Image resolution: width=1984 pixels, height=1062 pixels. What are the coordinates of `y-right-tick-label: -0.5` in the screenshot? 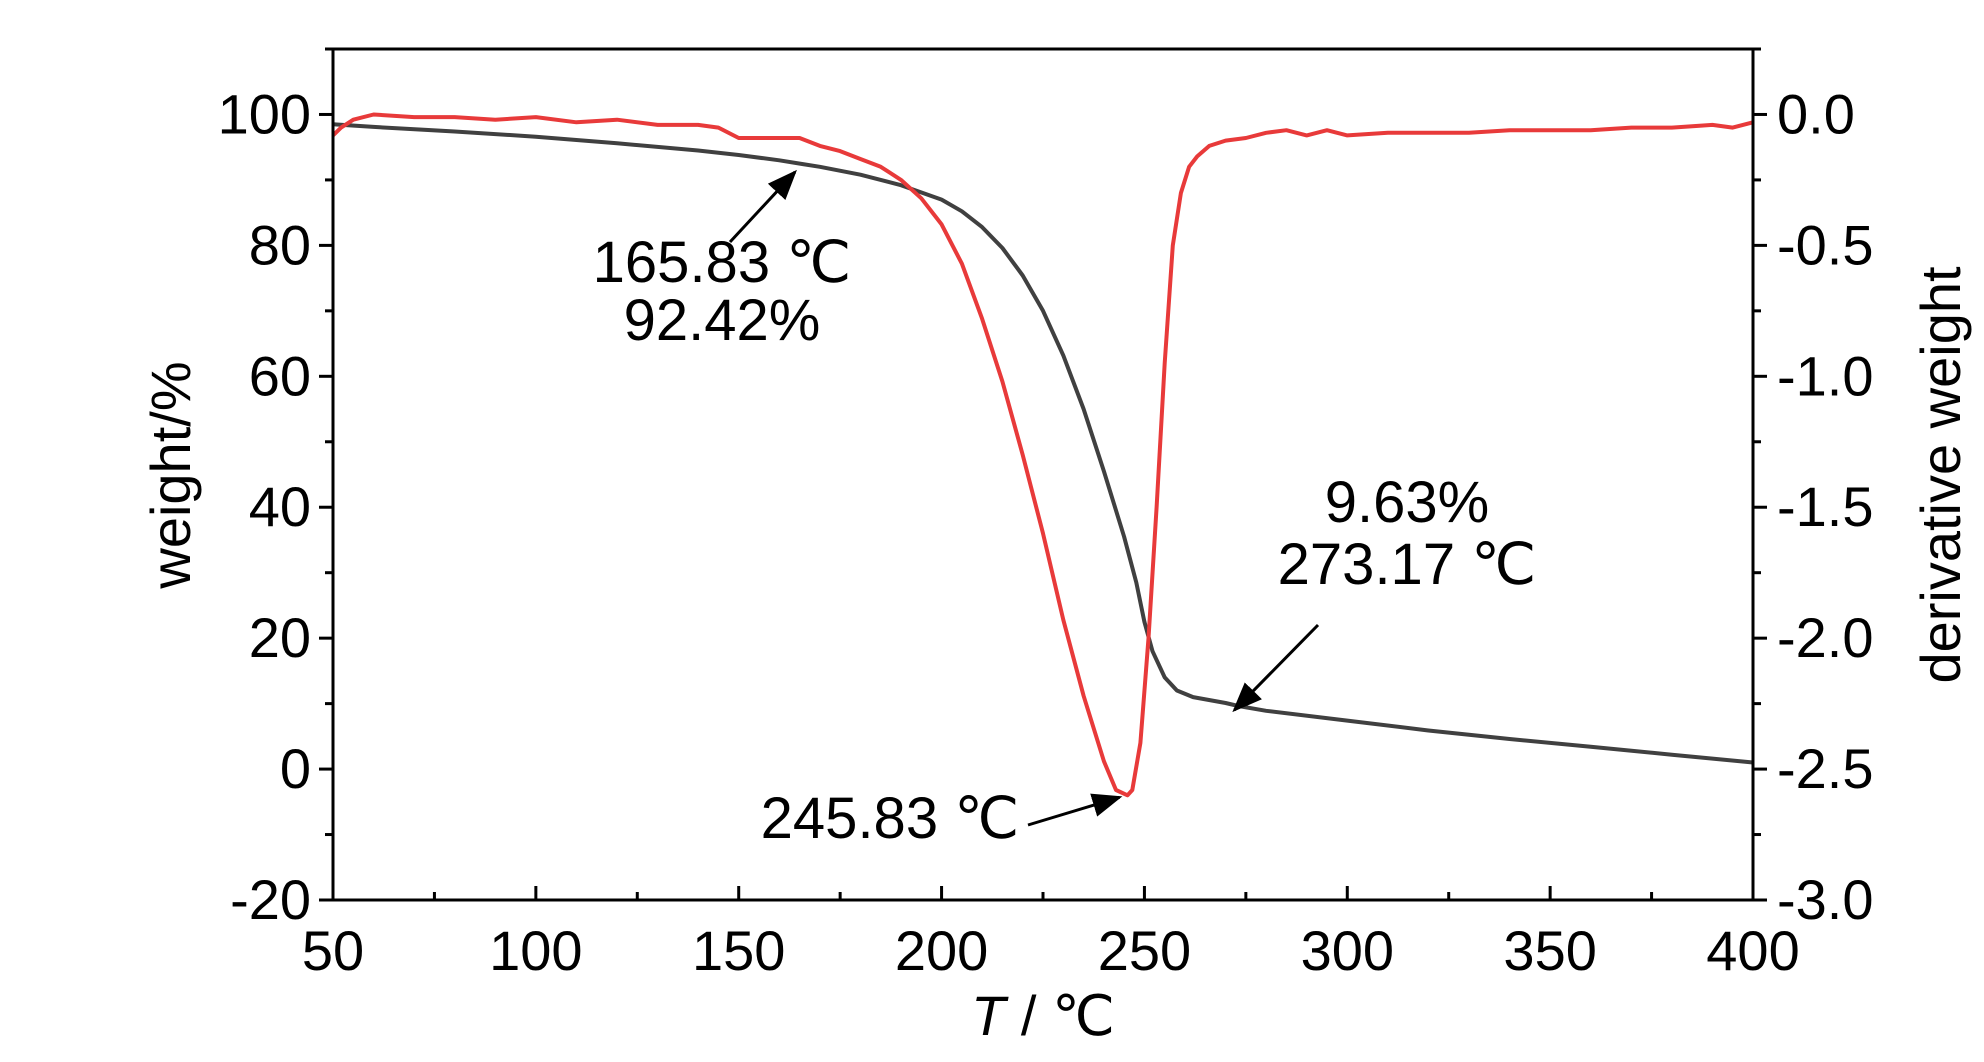 It's located at (1825, 244).